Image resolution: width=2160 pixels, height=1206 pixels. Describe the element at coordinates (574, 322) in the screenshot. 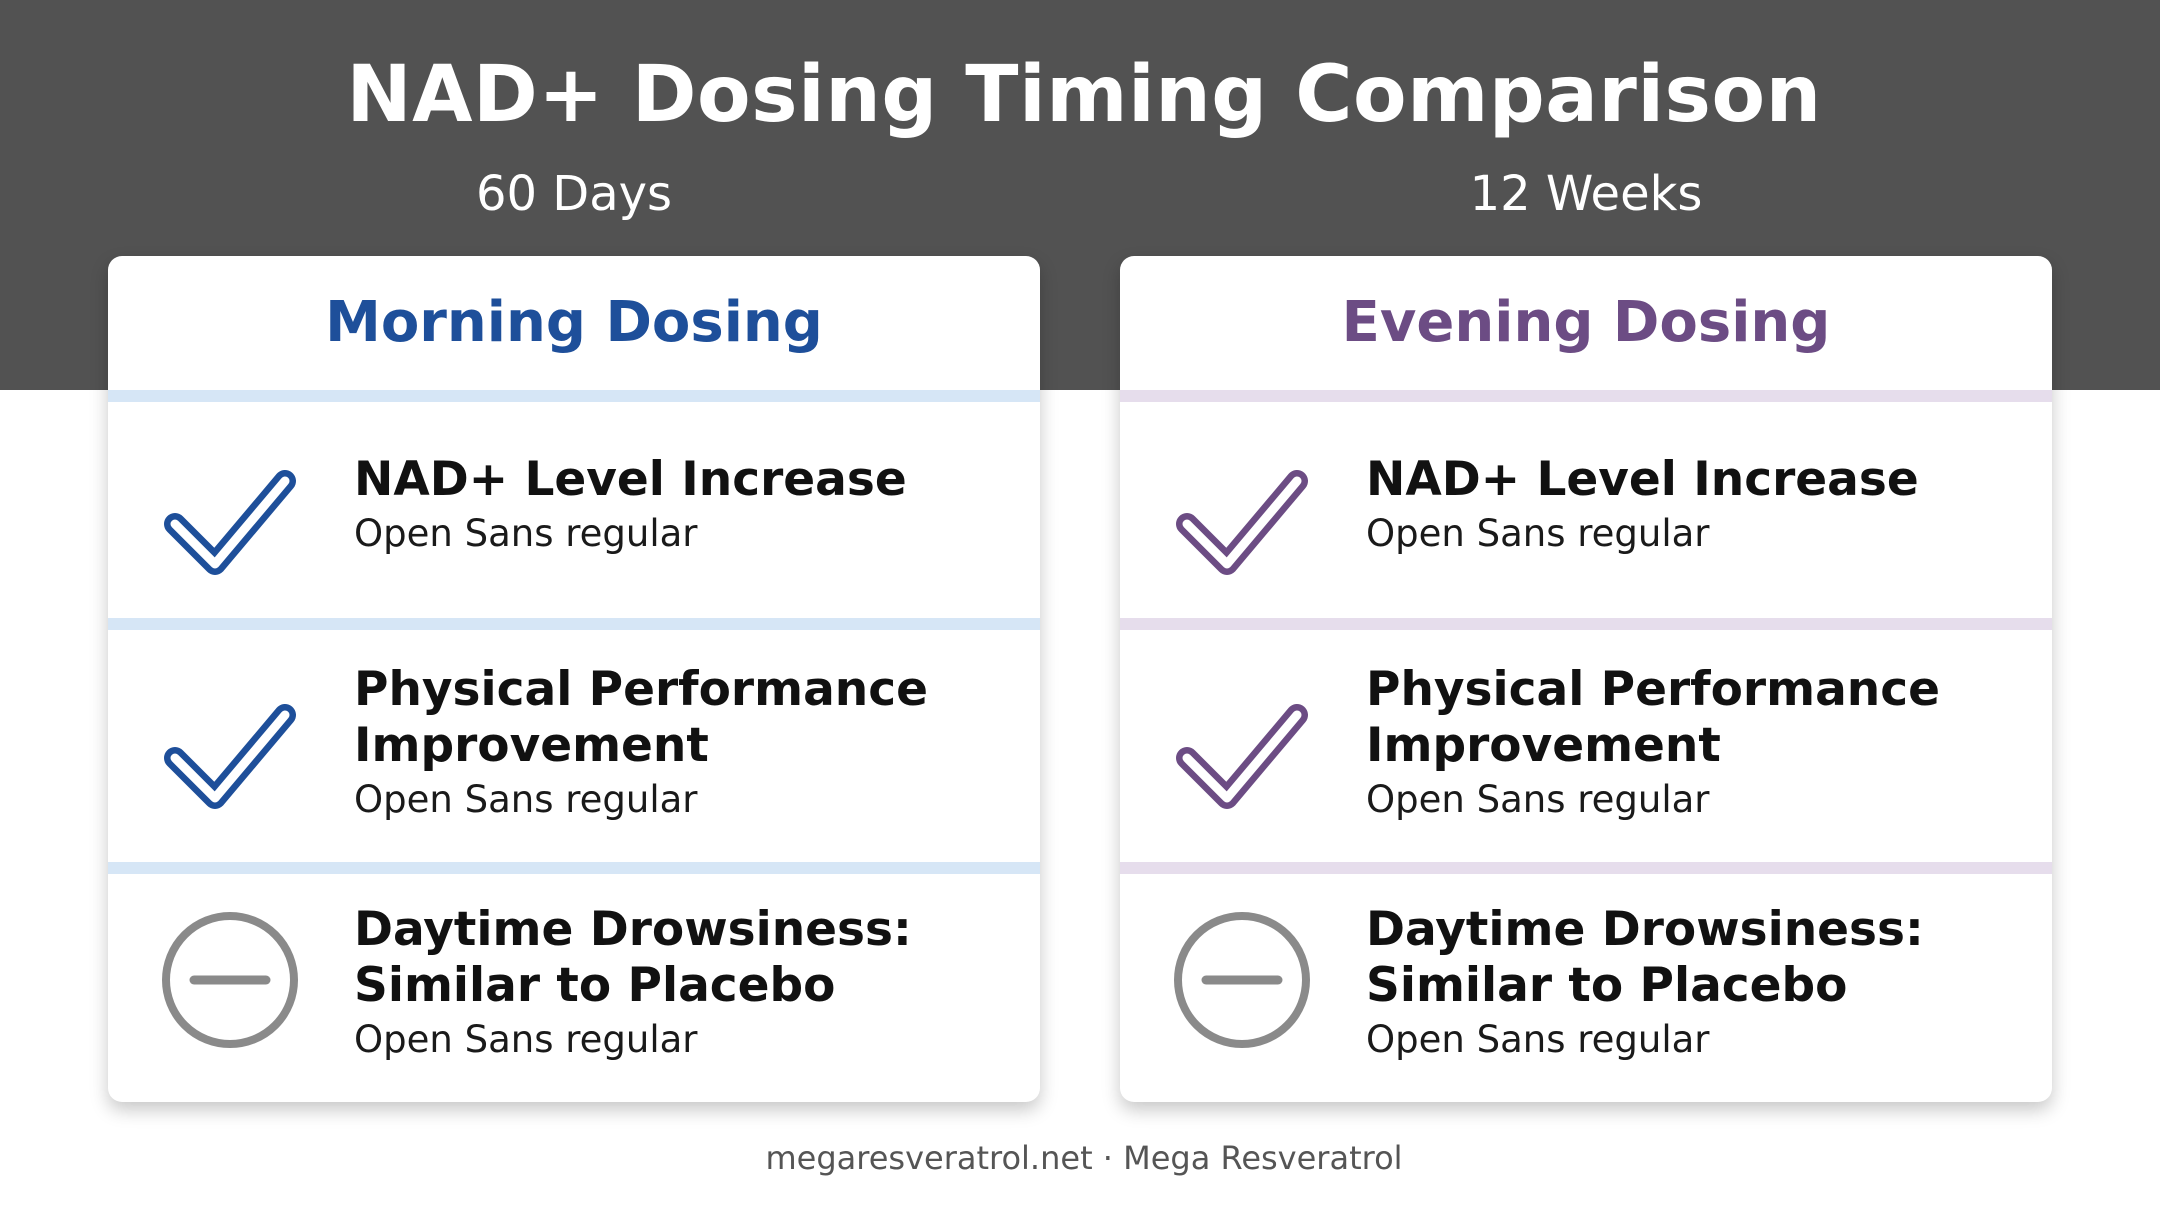

I see `morning-dosing-heading: Morning Dosing` at that location.